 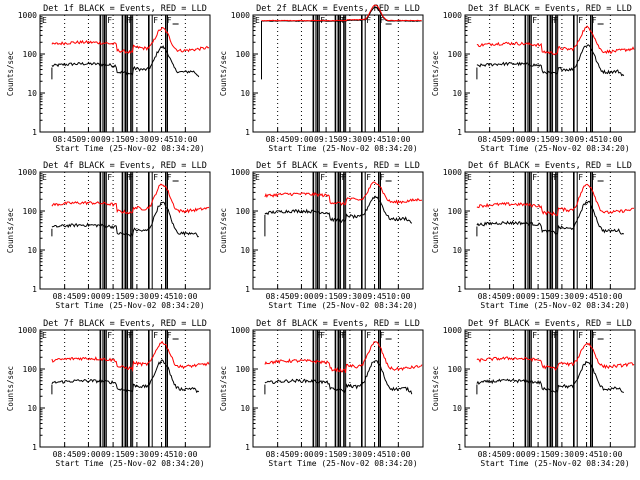 What do you see at coordinates (550, 9) in the screenshot?
I see `chart-title: Det 3f BLACK = Events, RED = LLD` at bounding box center [550, 9].